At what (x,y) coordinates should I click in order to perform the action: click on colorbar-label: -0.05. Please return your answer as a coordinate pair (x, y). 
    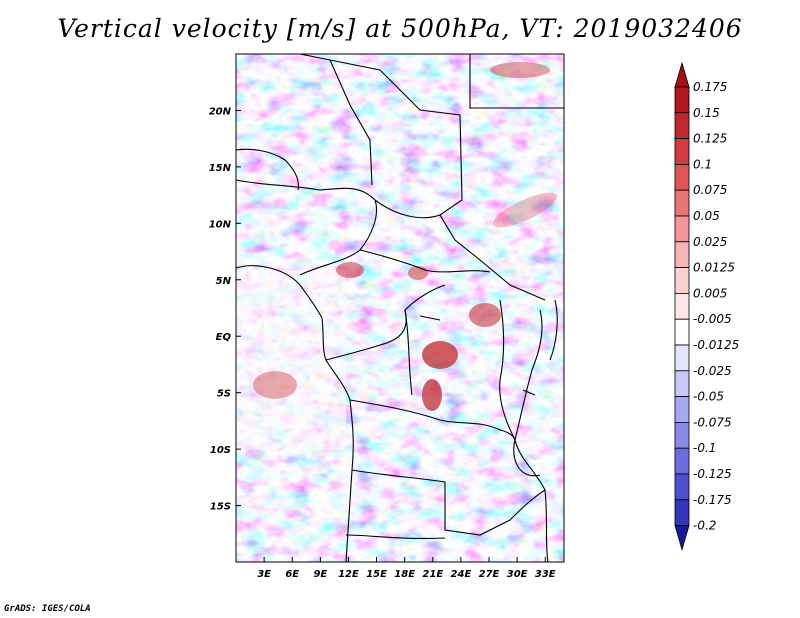
    Looking at the image, I should click on (708, 397).